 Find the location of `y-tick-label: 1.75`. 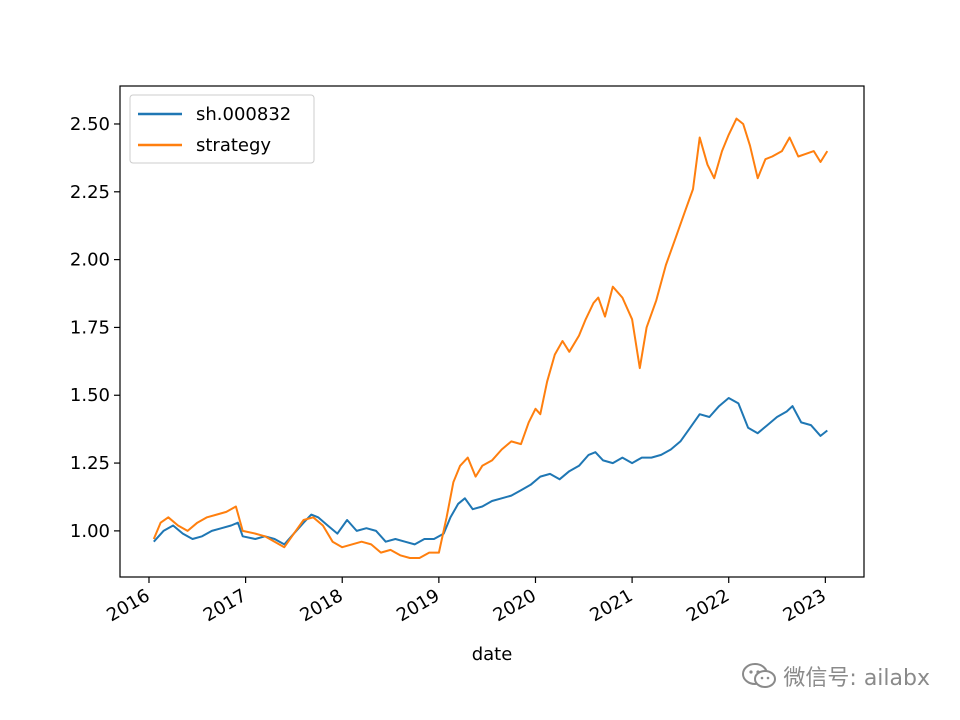

y-tick-label: 1.75 is located at coordinates (90, 327).